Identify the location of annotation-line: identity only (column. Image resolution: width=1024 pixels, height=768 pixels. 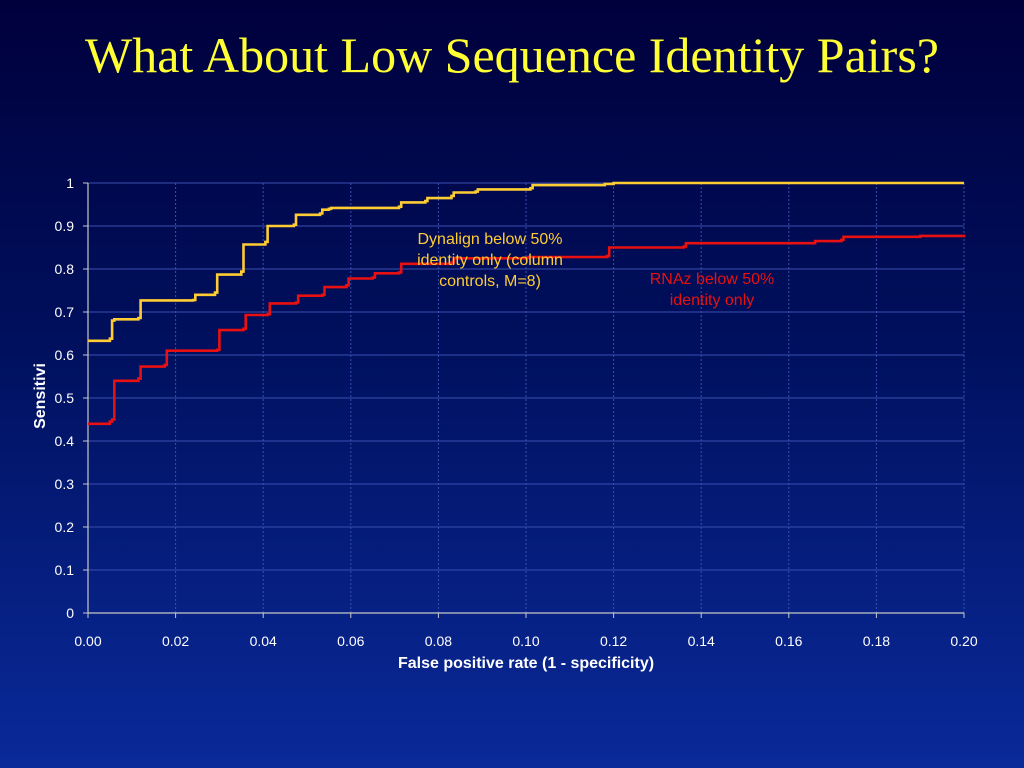
(490, 260).